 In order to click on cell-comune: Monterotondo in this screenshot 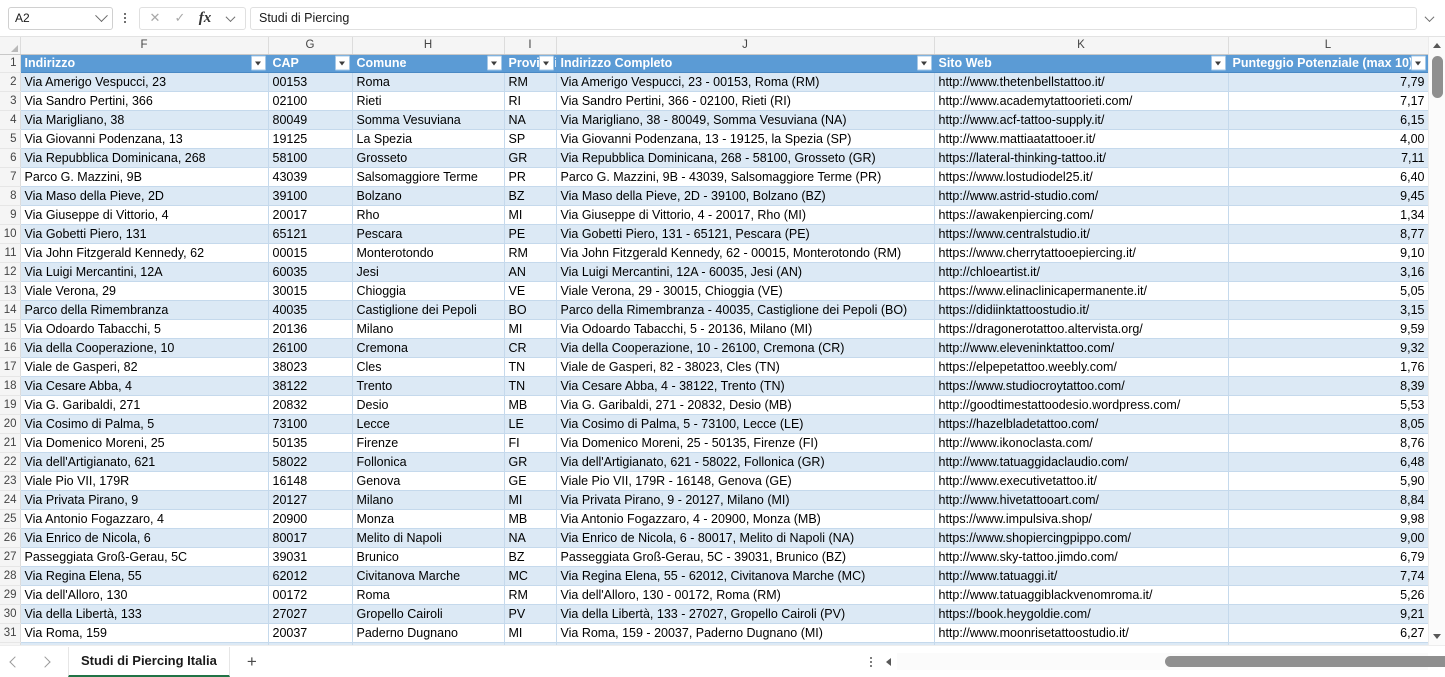, I will do `click(428, 253)`.